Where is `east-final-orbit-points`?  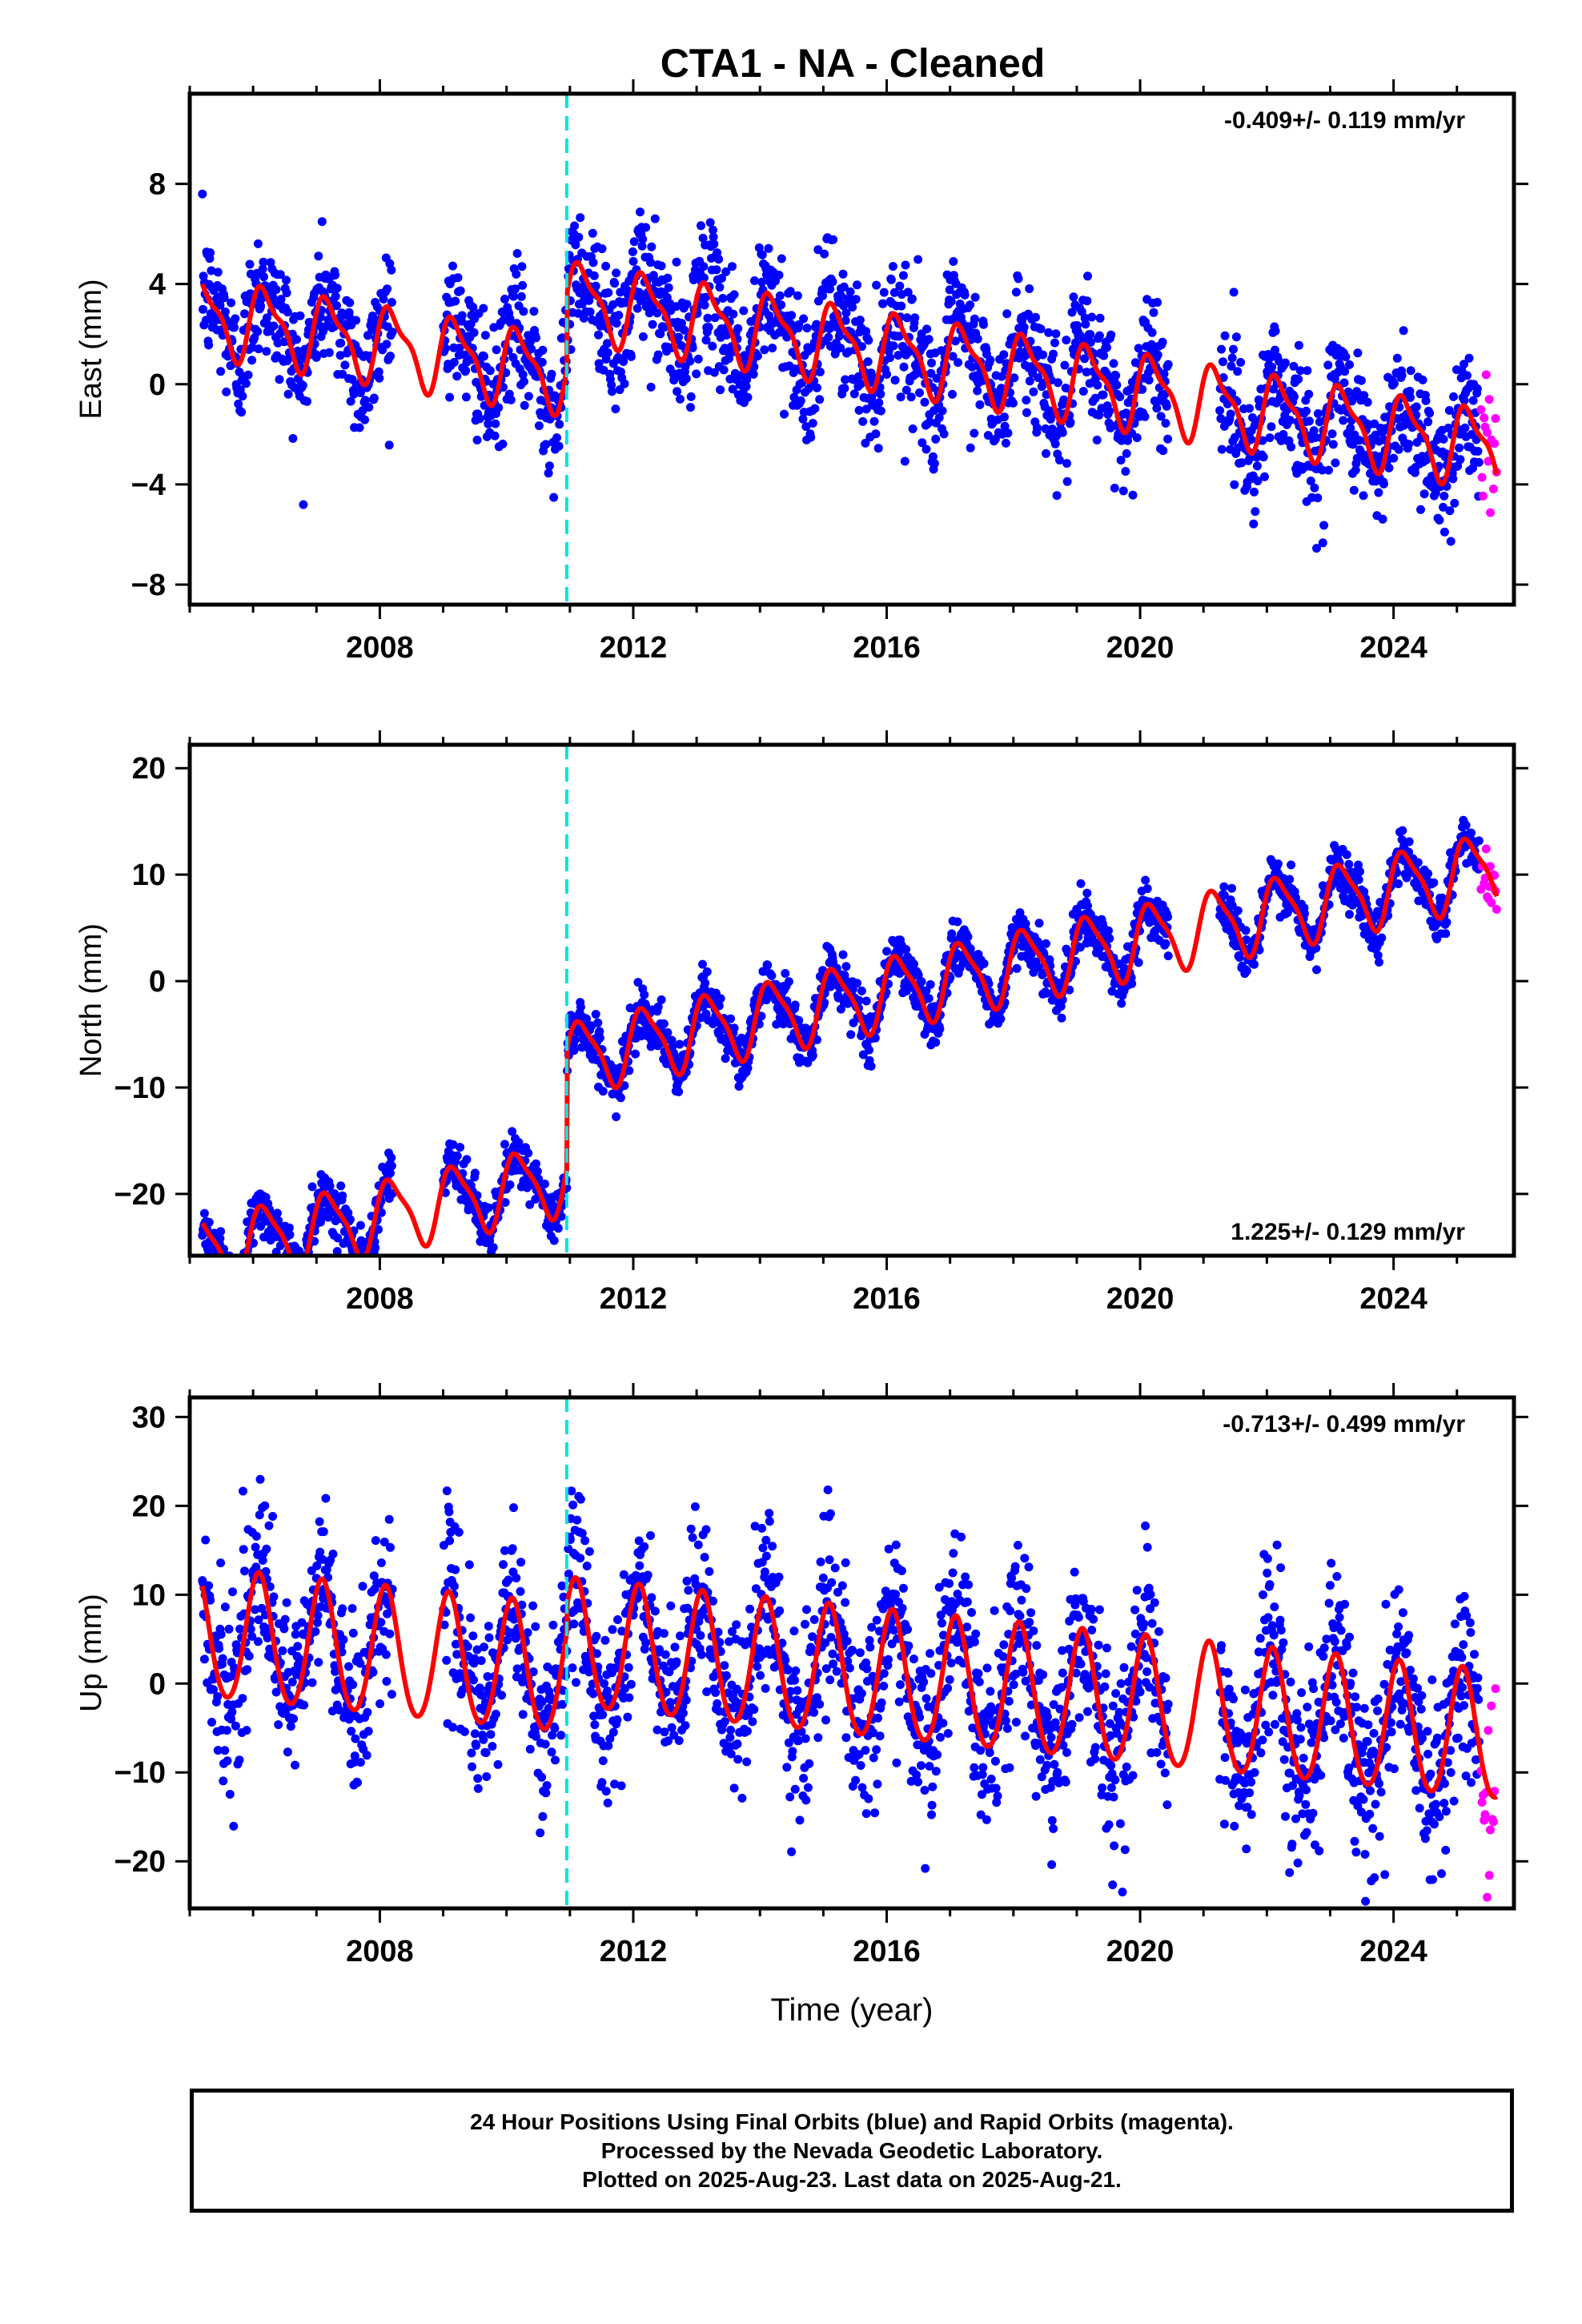 east-final-orbit-points is located at coordinates (841, 371).